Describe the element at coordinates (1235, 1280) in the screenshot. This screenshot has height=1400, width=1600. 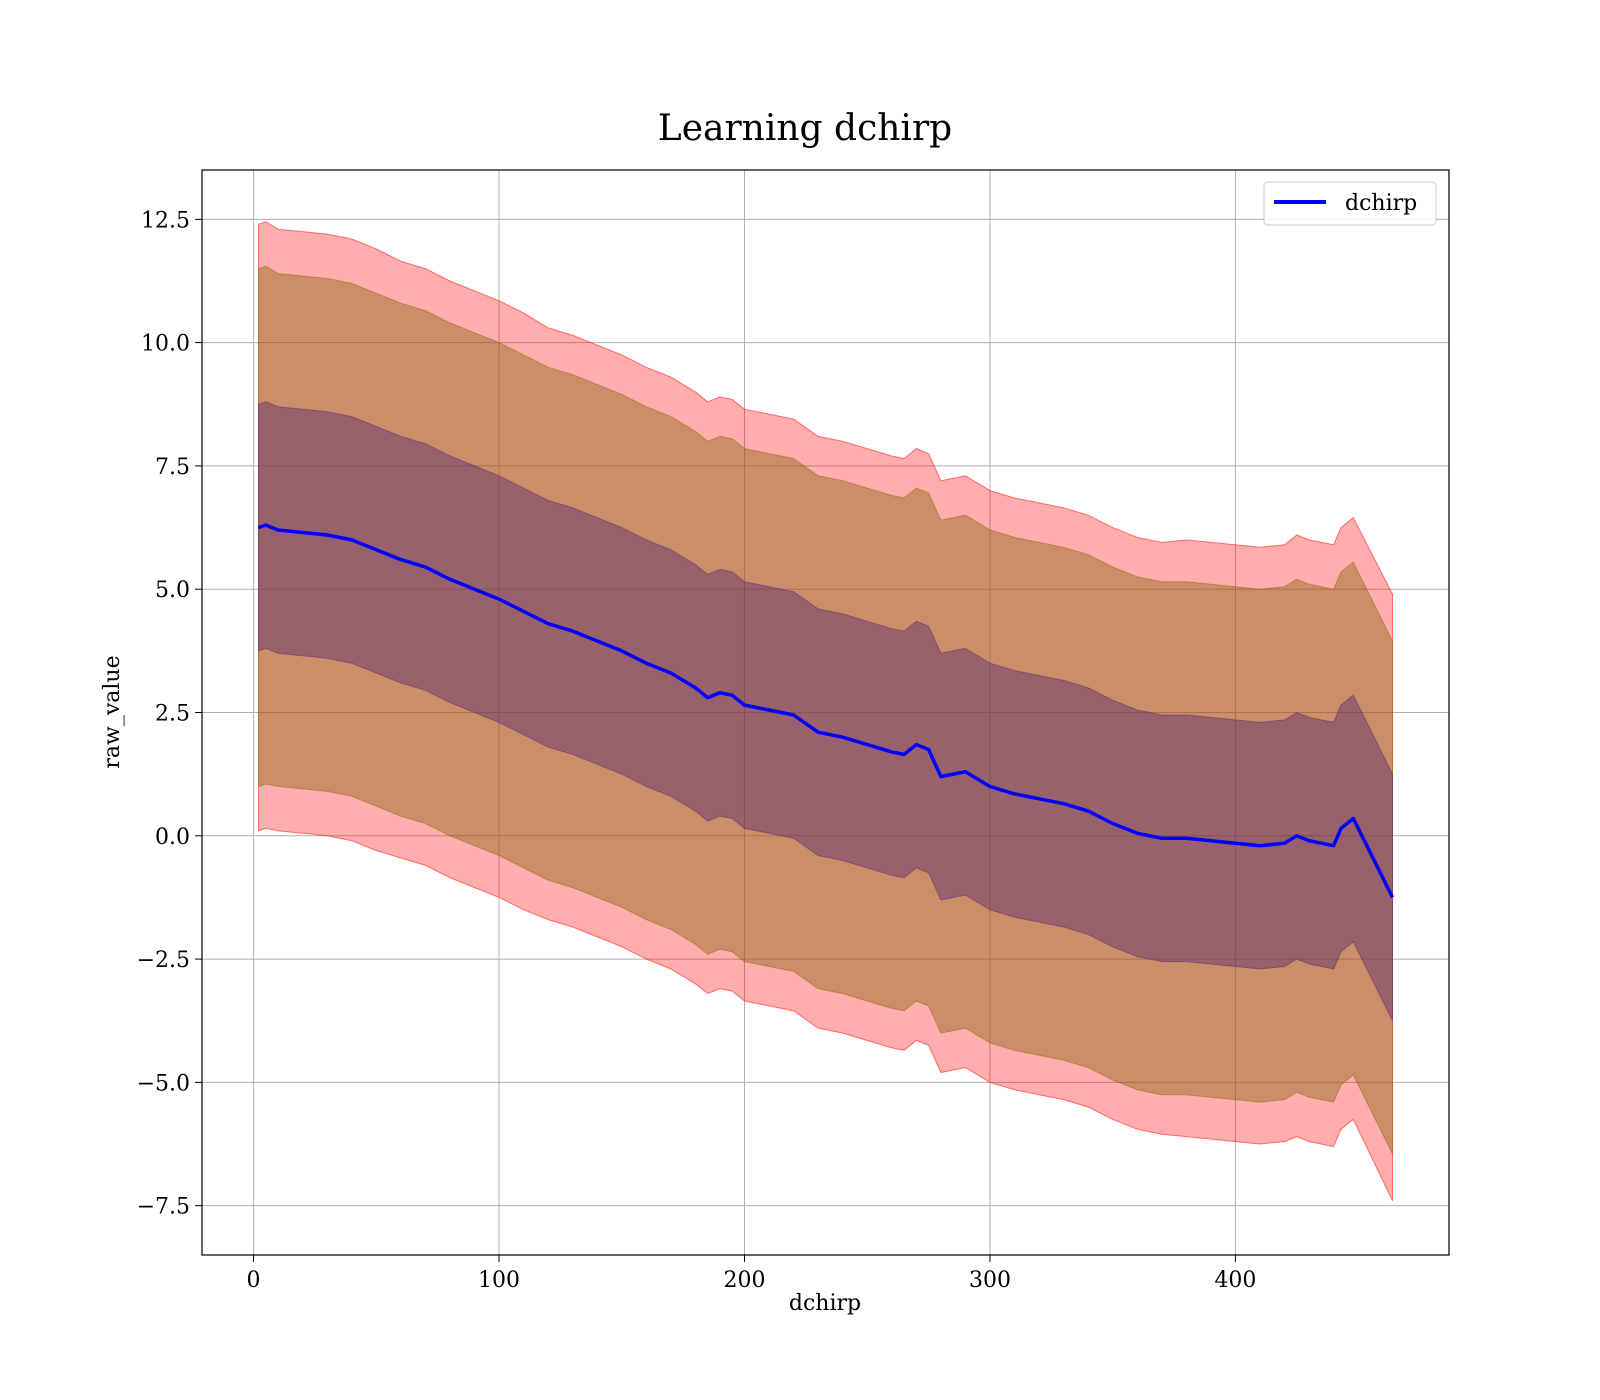
I see `x-tick-label-4: 400` at that location.